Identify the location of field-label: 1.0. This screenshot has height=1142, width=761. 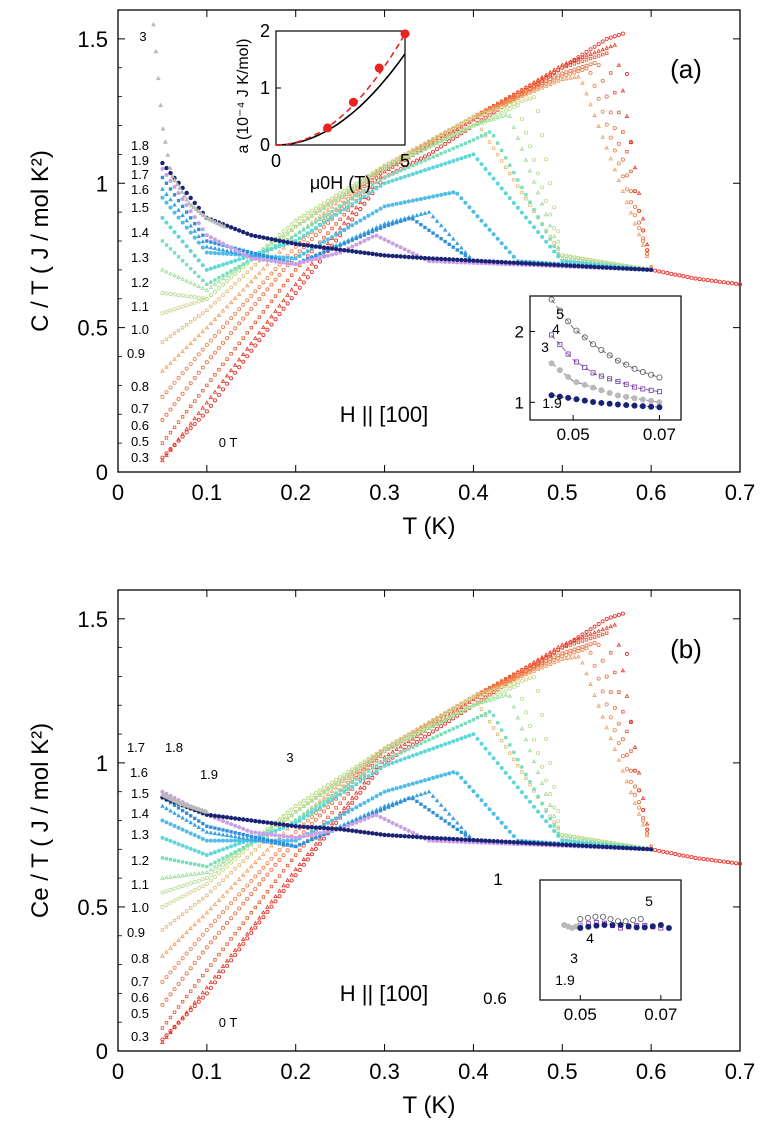
(140, 329).